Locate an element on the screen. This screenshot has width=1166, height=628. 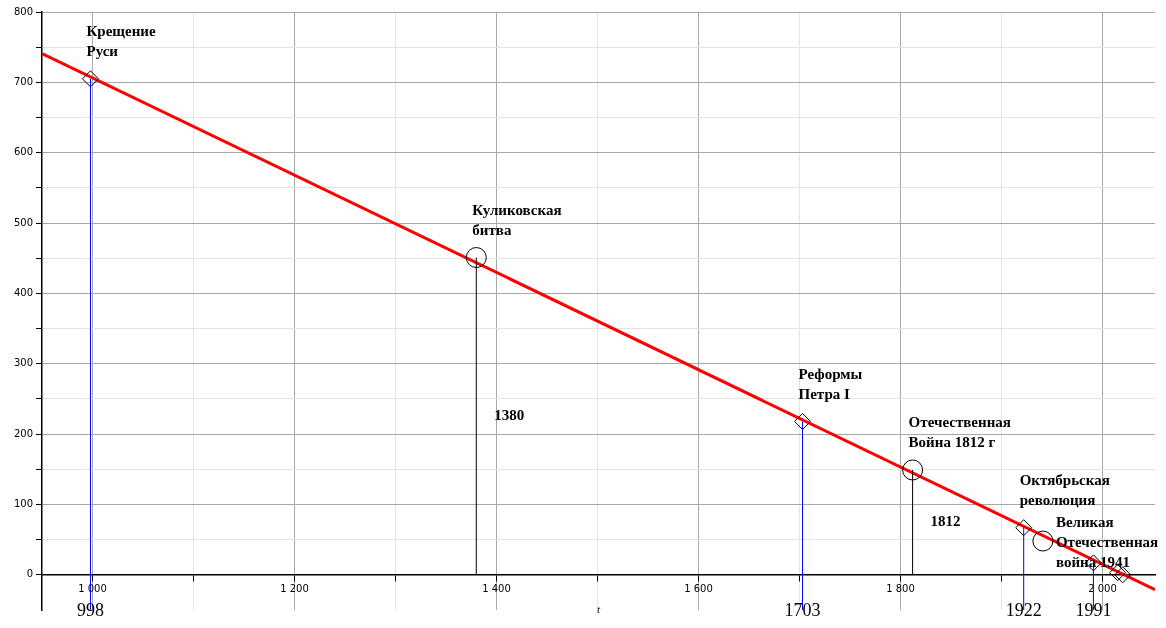
ref-line-label: 1380 is located at coordinates (509, 414).